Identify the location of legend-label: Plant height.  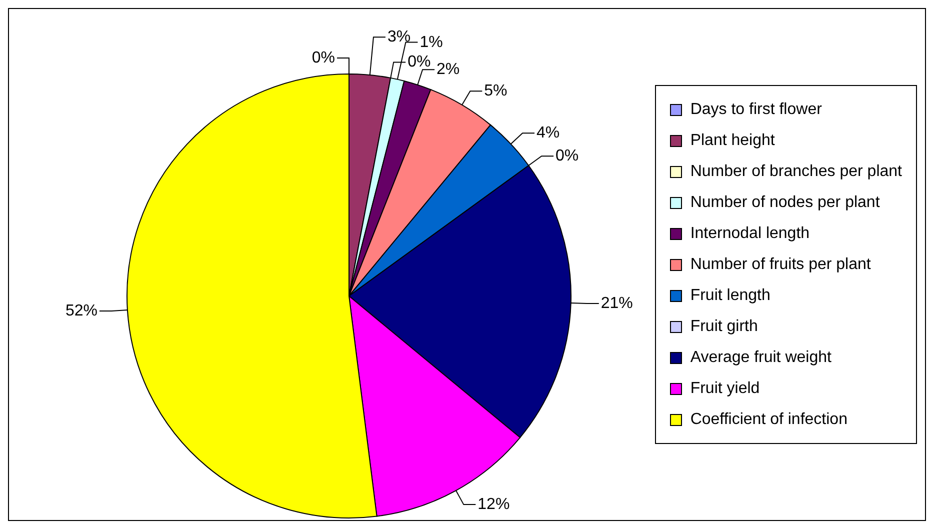
(732, 141).